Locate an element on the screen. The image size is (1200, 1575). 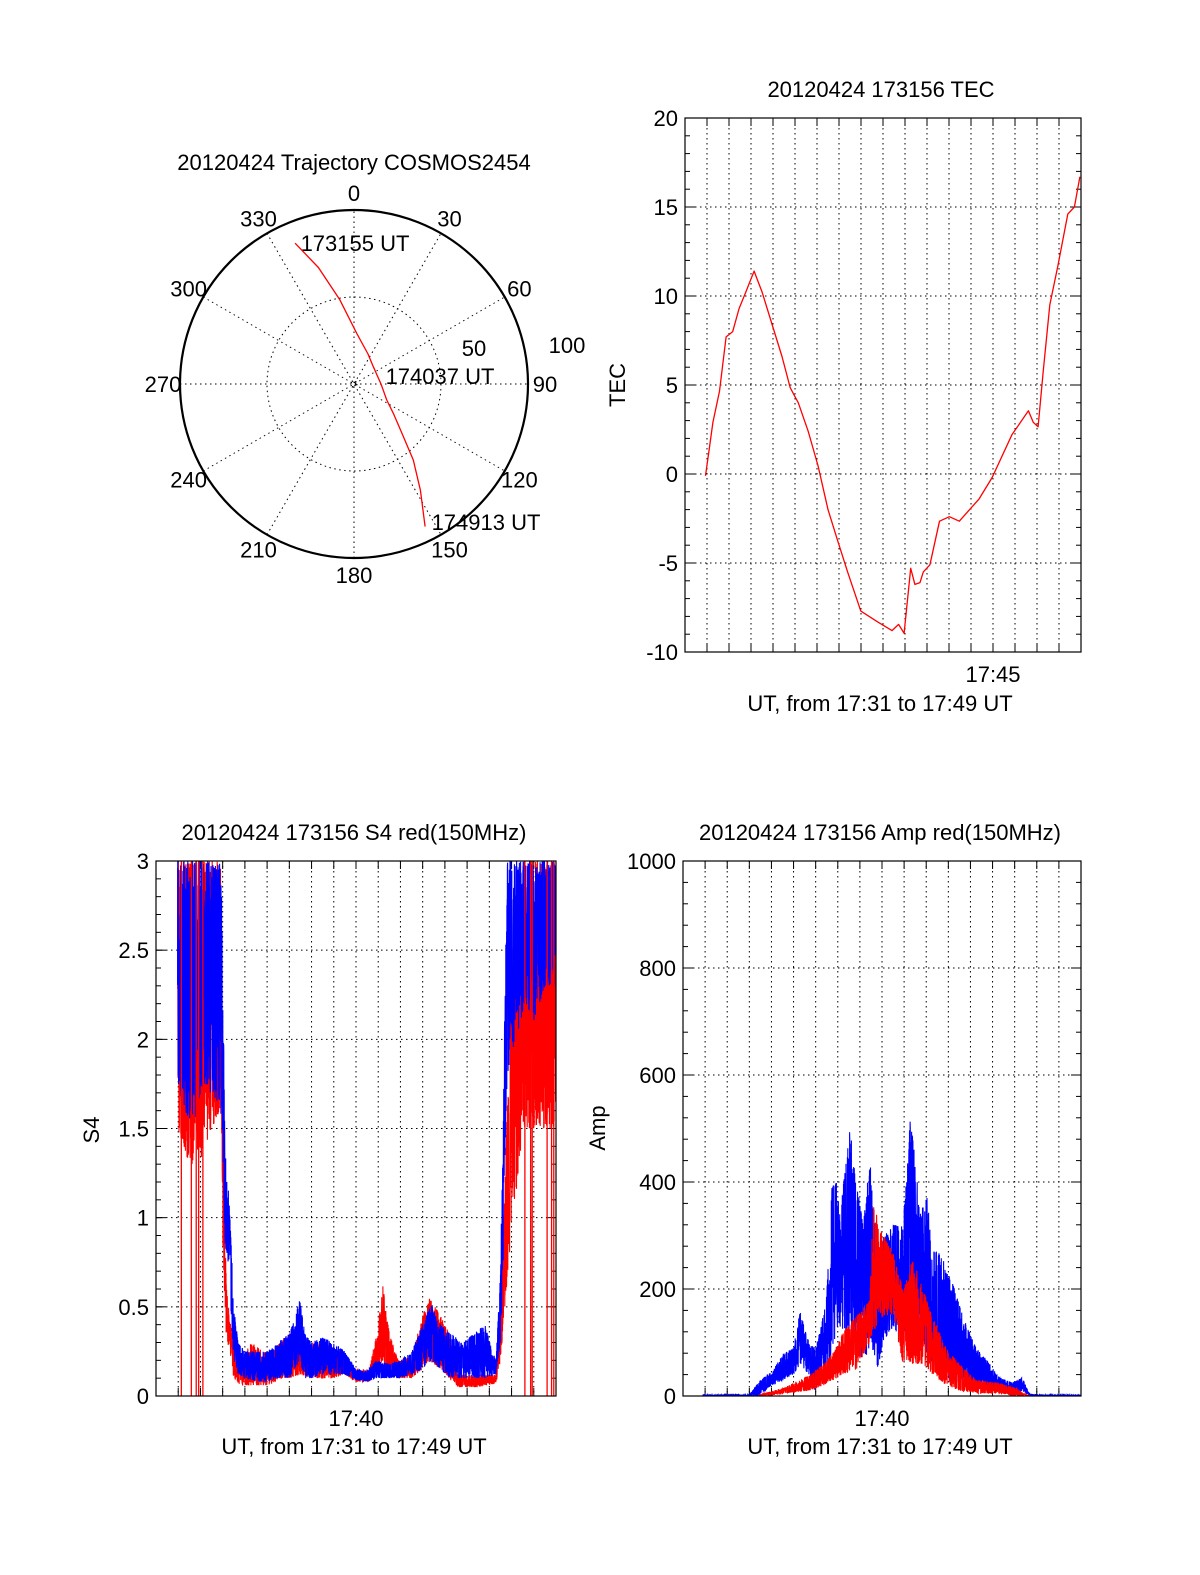
tec-y-tick-label: 0 is located at coordinates (672, 474).